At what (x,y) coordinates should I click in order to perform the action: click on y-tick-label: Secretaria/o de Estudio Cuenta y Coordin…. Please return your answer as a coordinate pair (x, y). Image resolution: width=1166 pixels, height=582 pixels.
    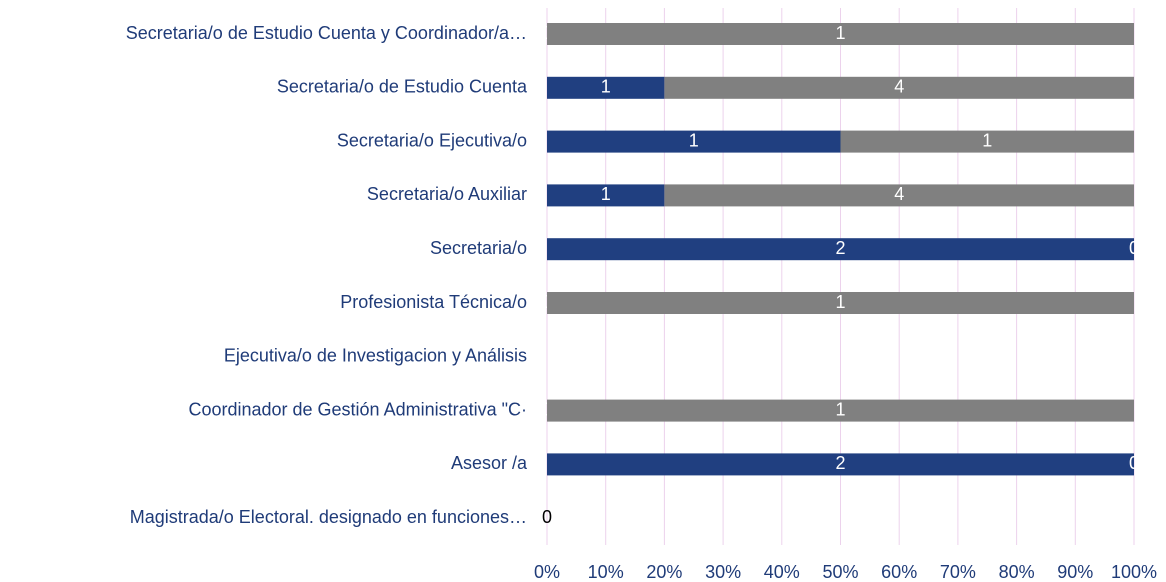
    Looking at the image, I should click on (326, 33).